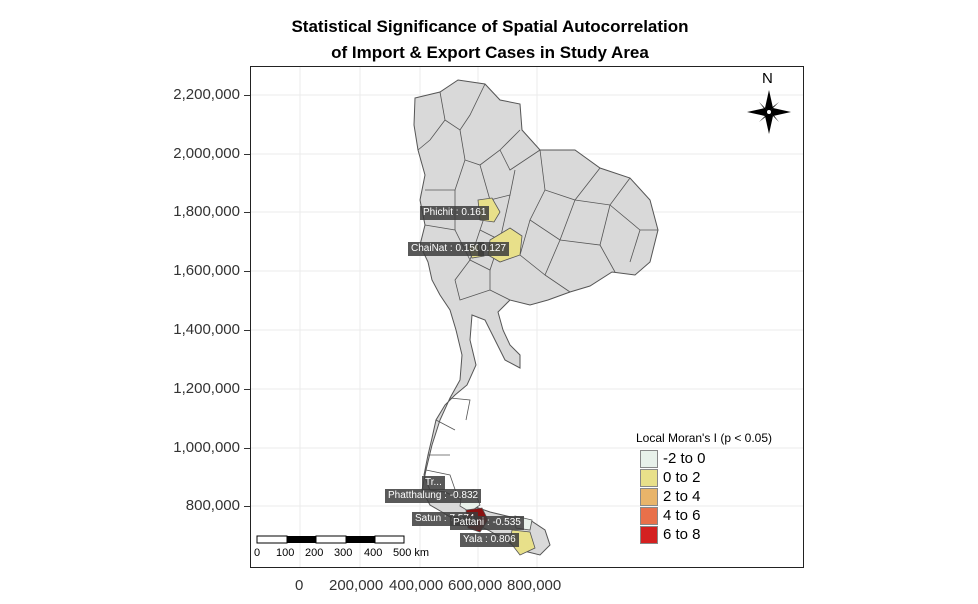  Describe the element at coordinates (682, 496) in the screenshot. I see `legend-label: 2 to 4` at that location.